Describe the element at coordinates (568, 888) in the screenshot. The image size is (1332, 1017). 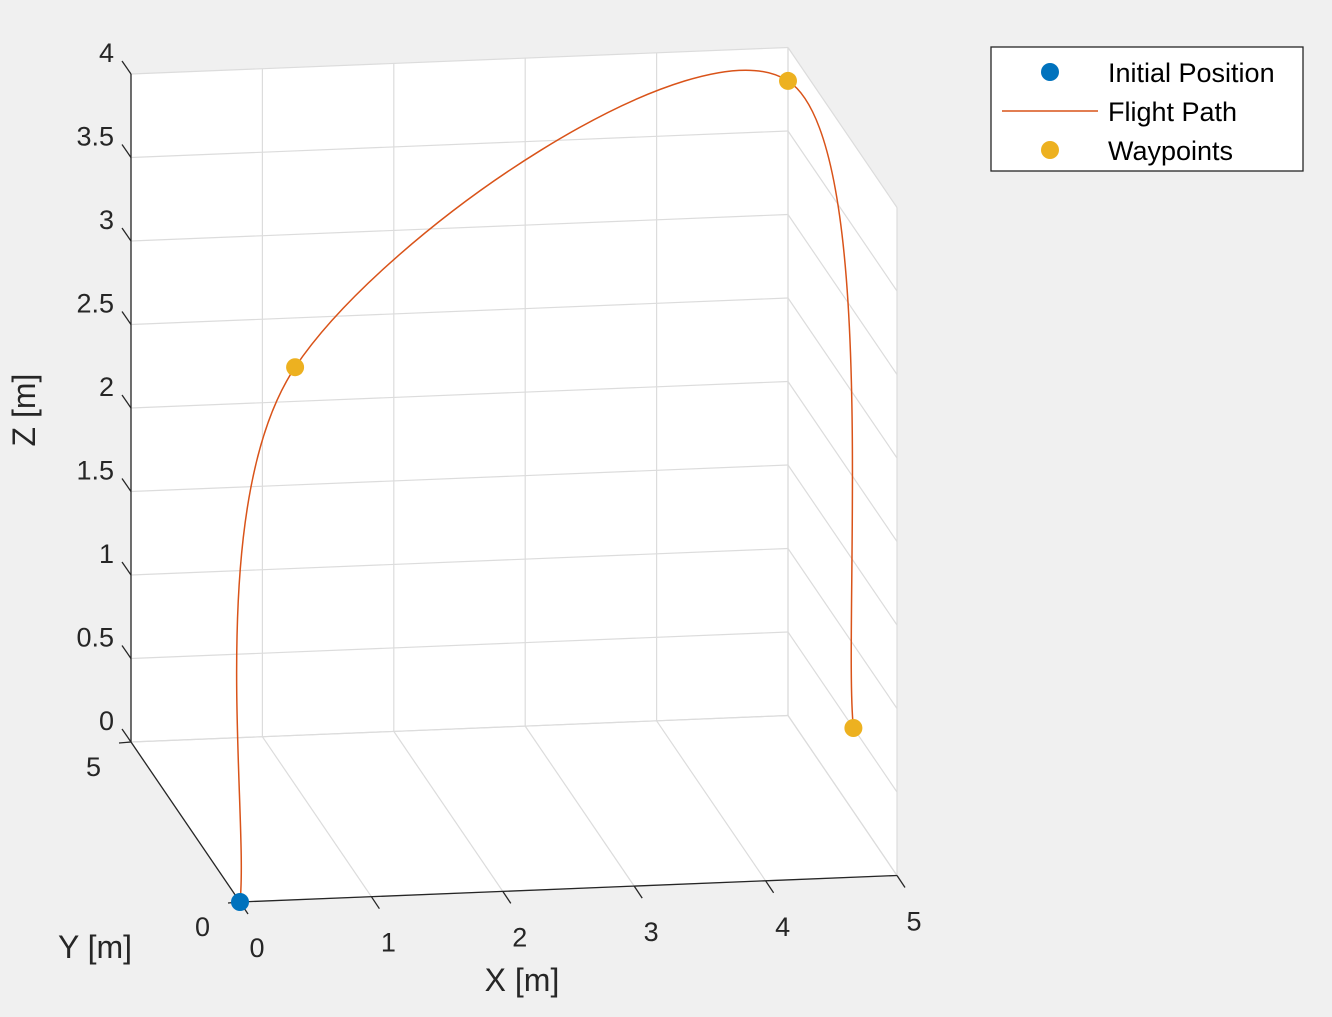
I see `x-axis-line` at that location.